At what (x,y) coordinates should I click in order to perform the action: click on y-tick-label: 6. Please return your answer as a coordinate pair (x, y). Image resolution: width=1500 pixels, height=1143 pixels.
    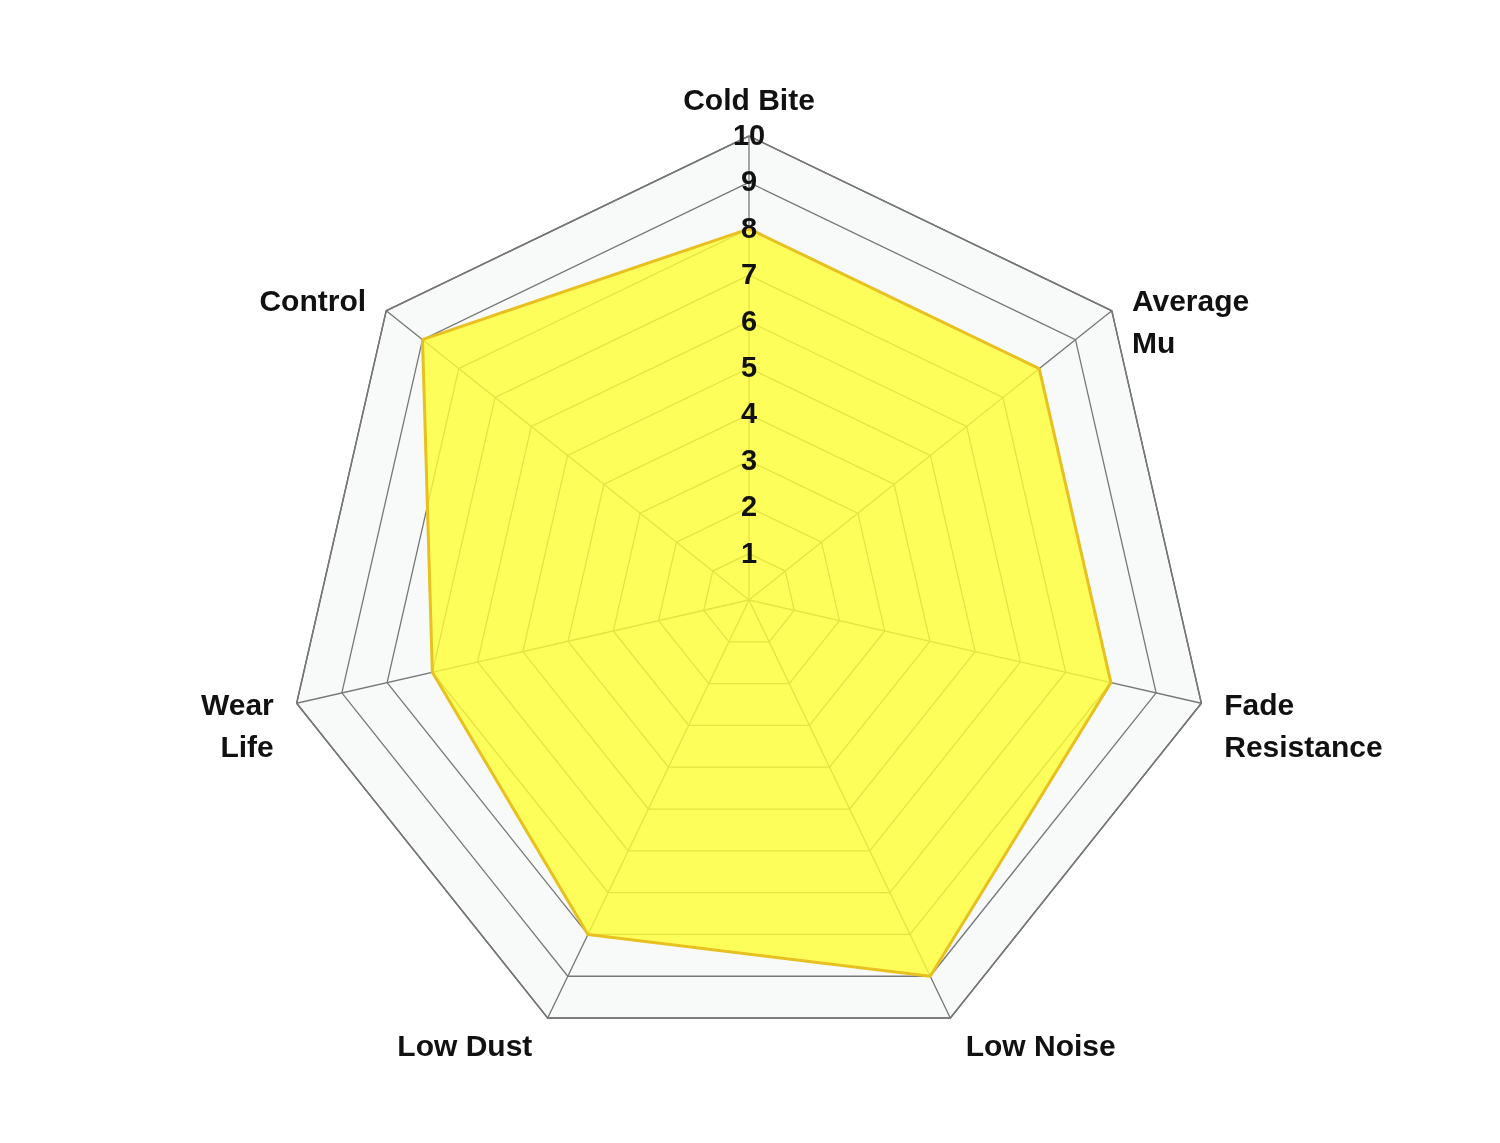
    Looking at the image, I should click on (749, 320).